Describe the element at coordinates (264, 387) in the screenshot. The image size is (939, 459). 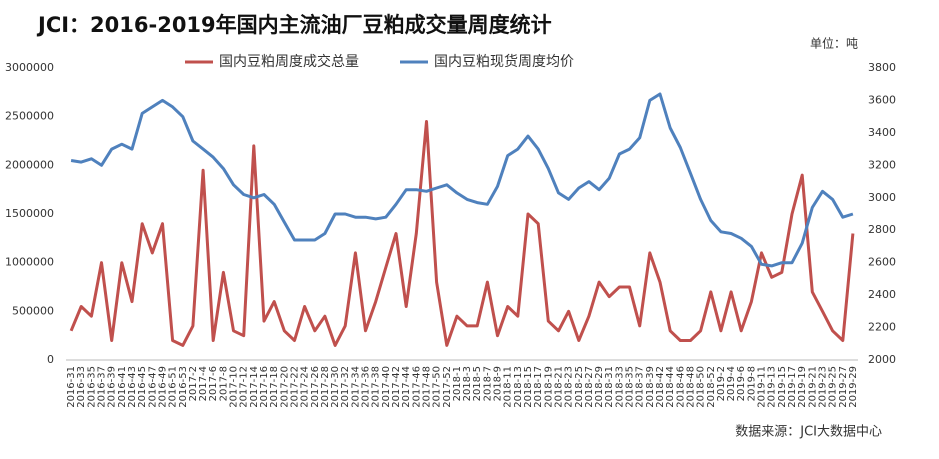
I see `x-tick-label: 2017-16` at that location.